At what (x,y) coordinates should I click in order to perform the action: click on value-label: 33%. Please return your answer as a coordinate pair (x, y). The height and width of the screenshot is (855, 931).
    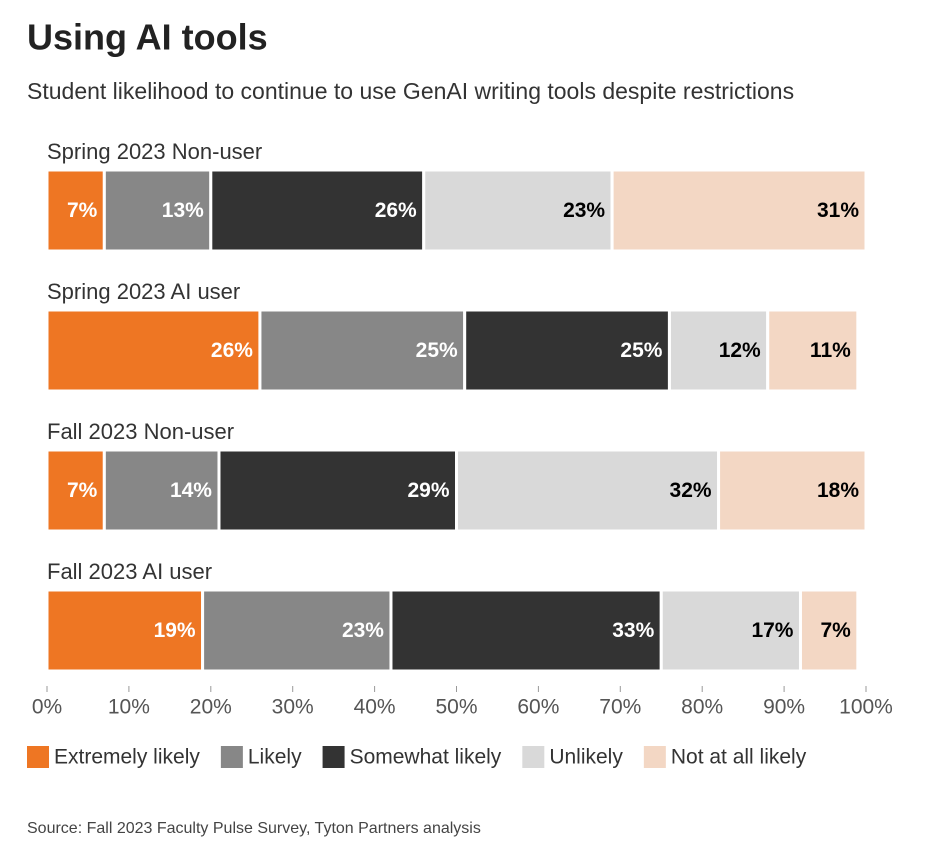
    Looking at the image, I should click on (633, 630).